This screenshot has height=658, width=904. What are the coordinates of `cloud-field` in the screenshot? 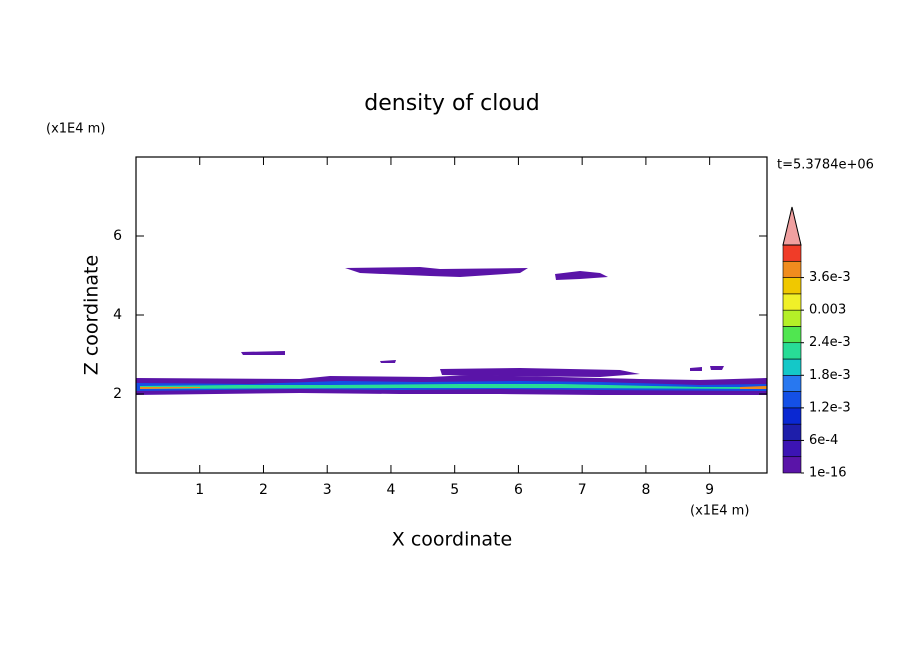 It's located at (451, 331).